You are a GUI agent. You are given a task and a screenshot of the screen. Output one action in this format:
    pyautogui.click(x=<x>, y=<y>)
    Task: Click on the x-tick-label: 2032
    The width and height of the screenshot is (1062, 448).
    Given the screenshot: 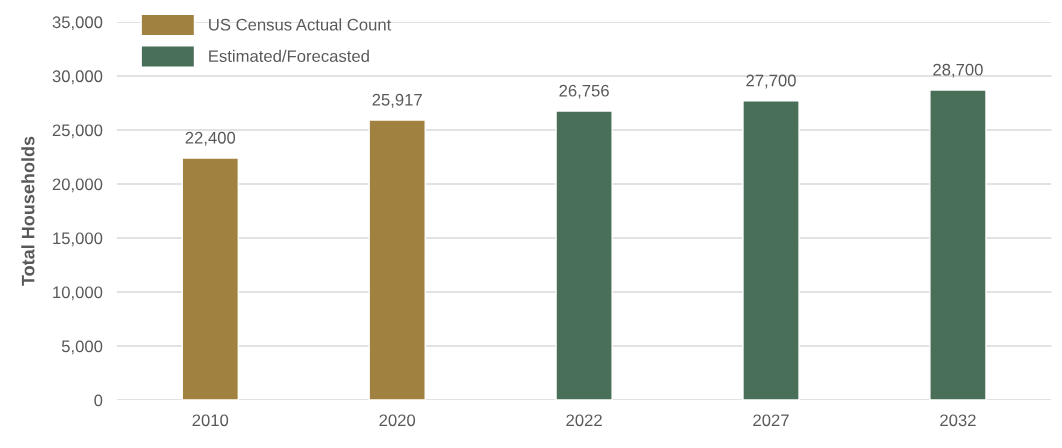 What is the action you would take?
    pyautogui.click(x=958, y=420)
    